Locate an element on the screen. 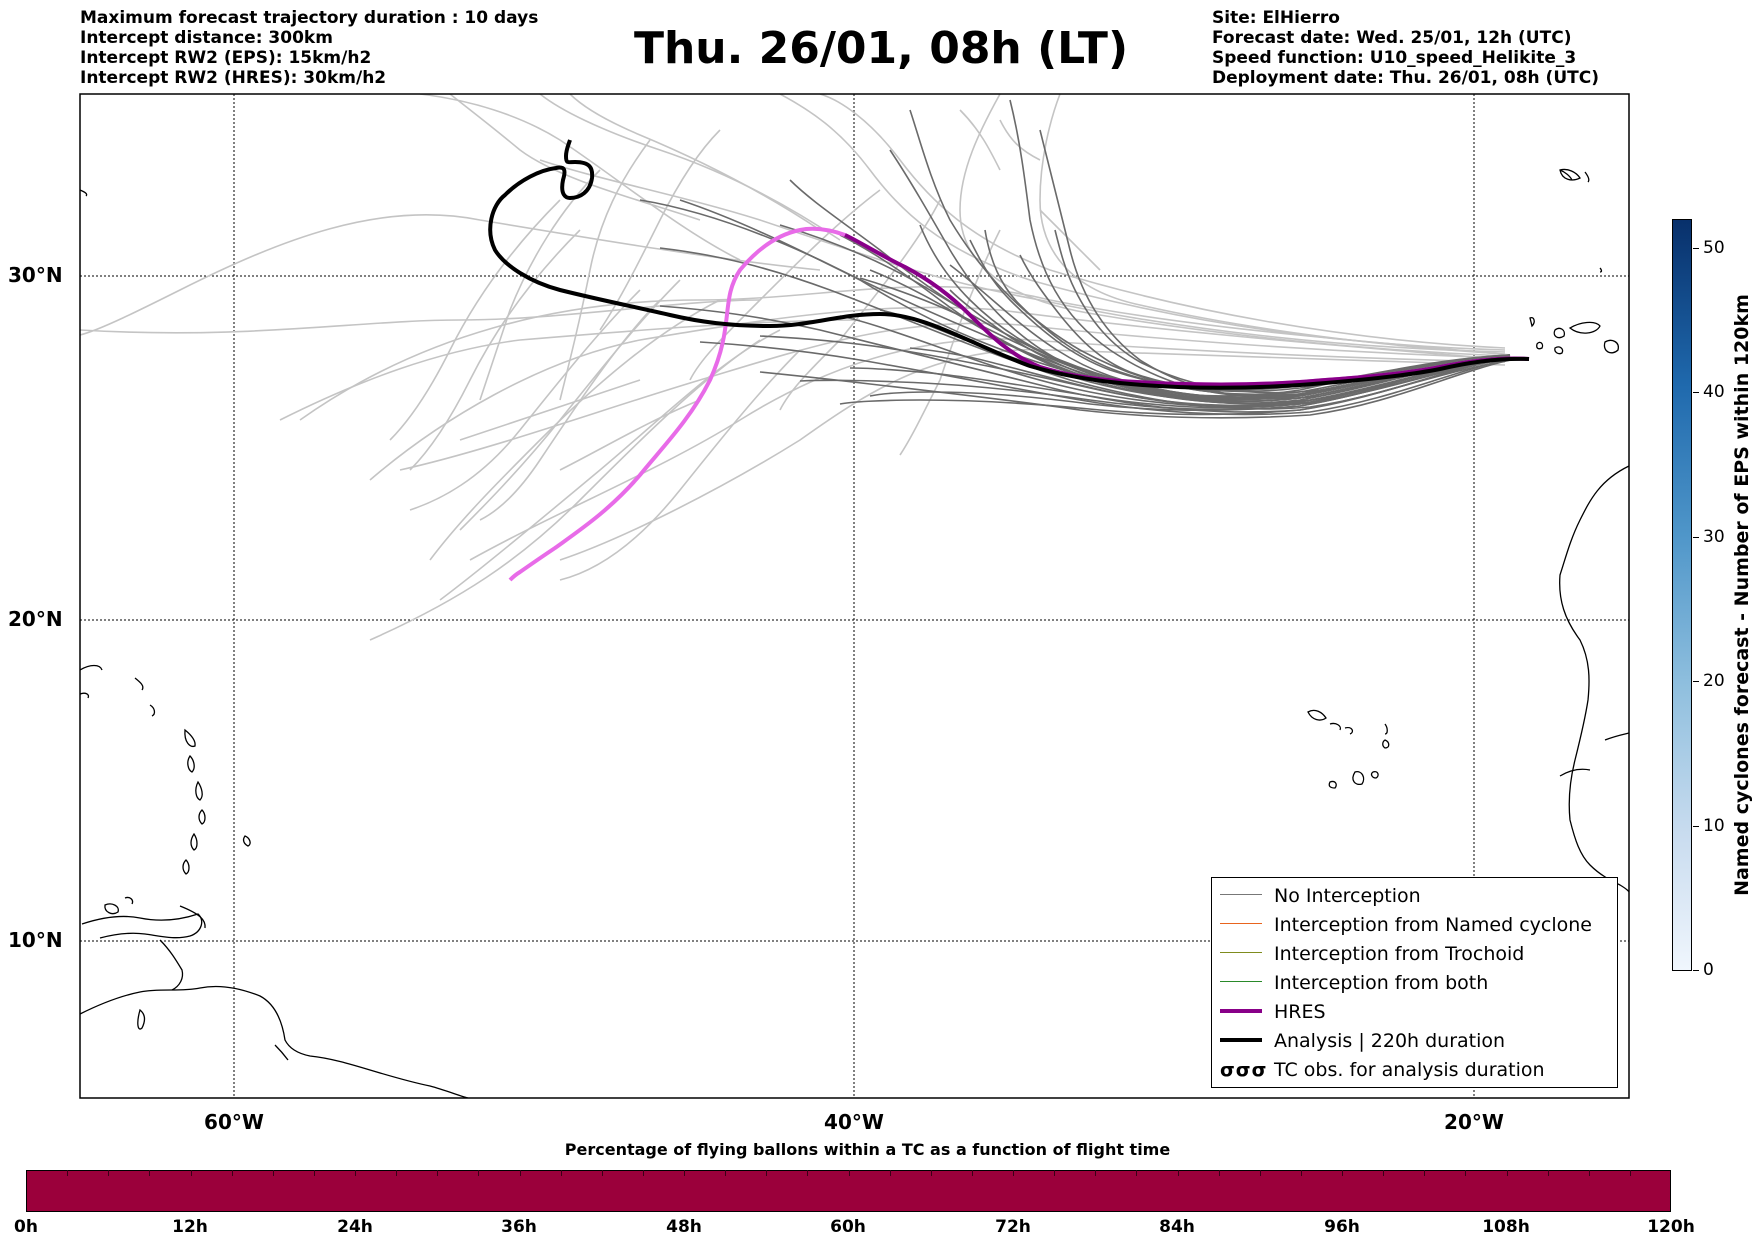  flight-time-tick-label: 0h is located at coordinates (26, 1227).